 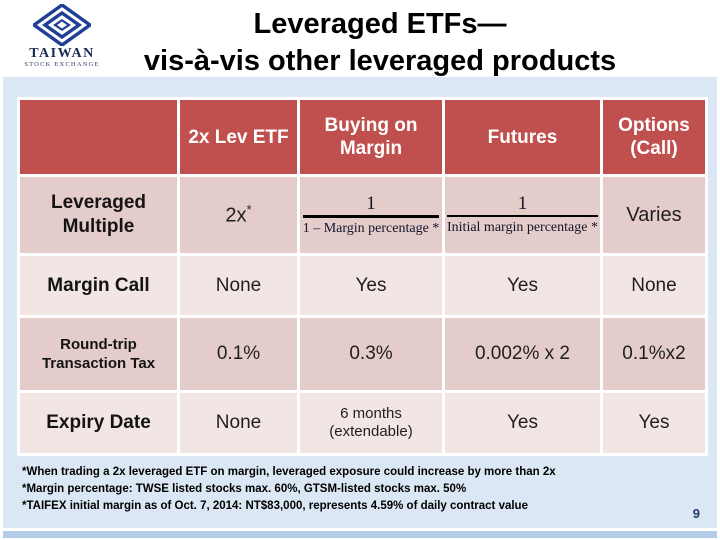 What do you see at coordinates (249, 210) in the screenshot?
I see `leverage-etf-asterisk: *` at bounding box center [249, 210].